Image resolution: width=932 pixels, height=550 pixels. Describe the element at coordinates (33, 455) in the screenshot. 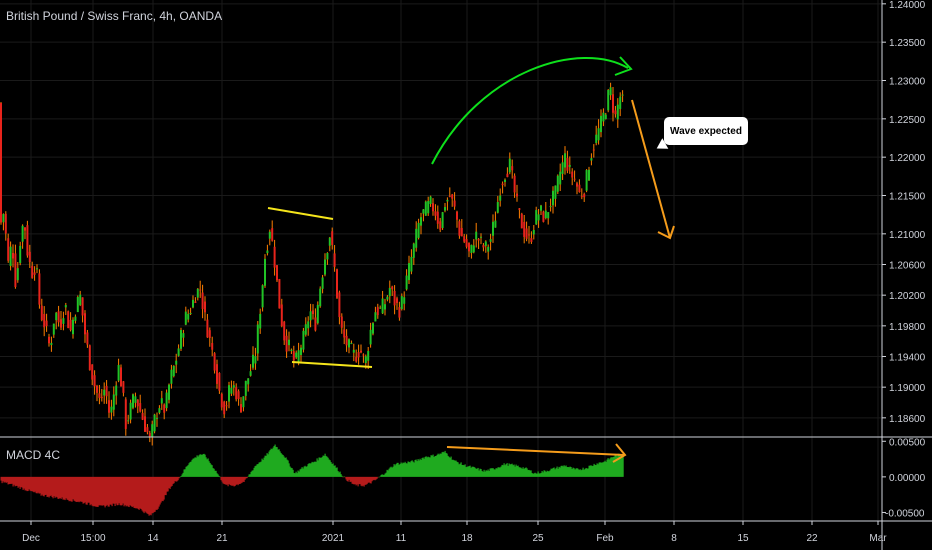

I see `macd-indicator-label: MACD 4C` at that location.